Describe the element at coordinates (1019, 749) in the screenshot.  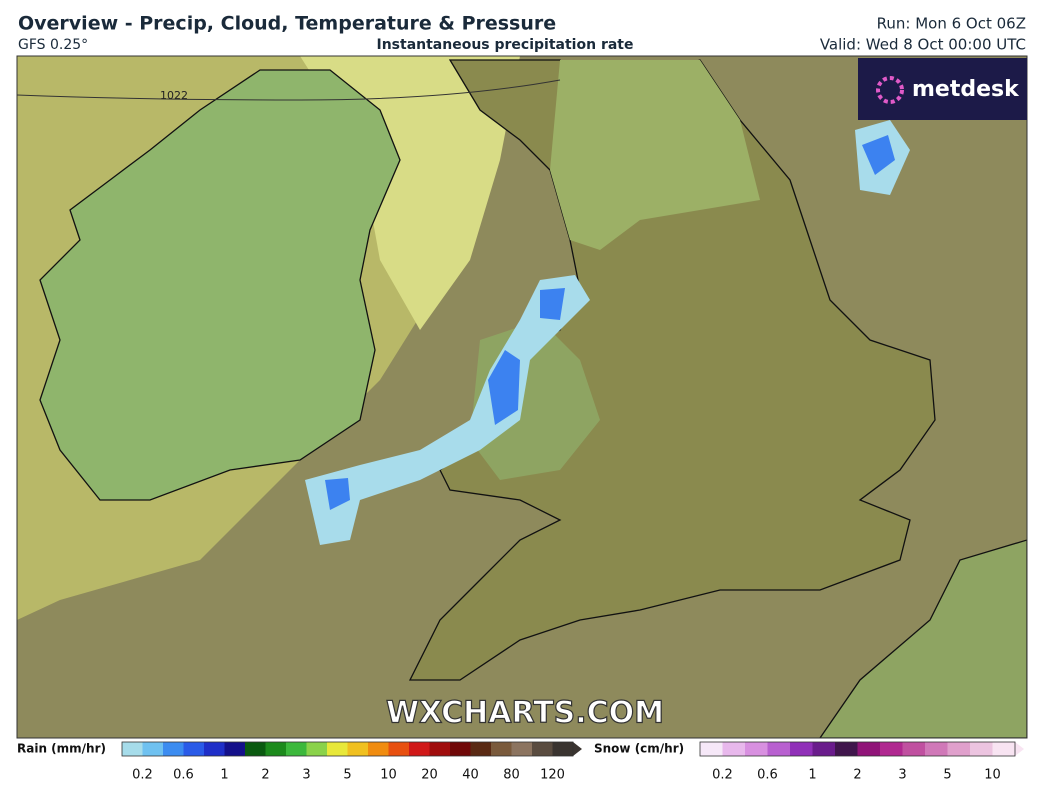
I see `snow-arrow` at that location.